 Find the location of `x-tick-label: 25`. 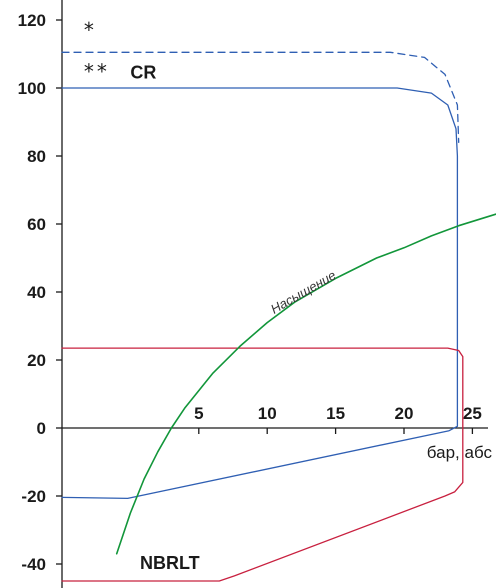

x-tick-label: 25 is located at coordinates (472, 413).